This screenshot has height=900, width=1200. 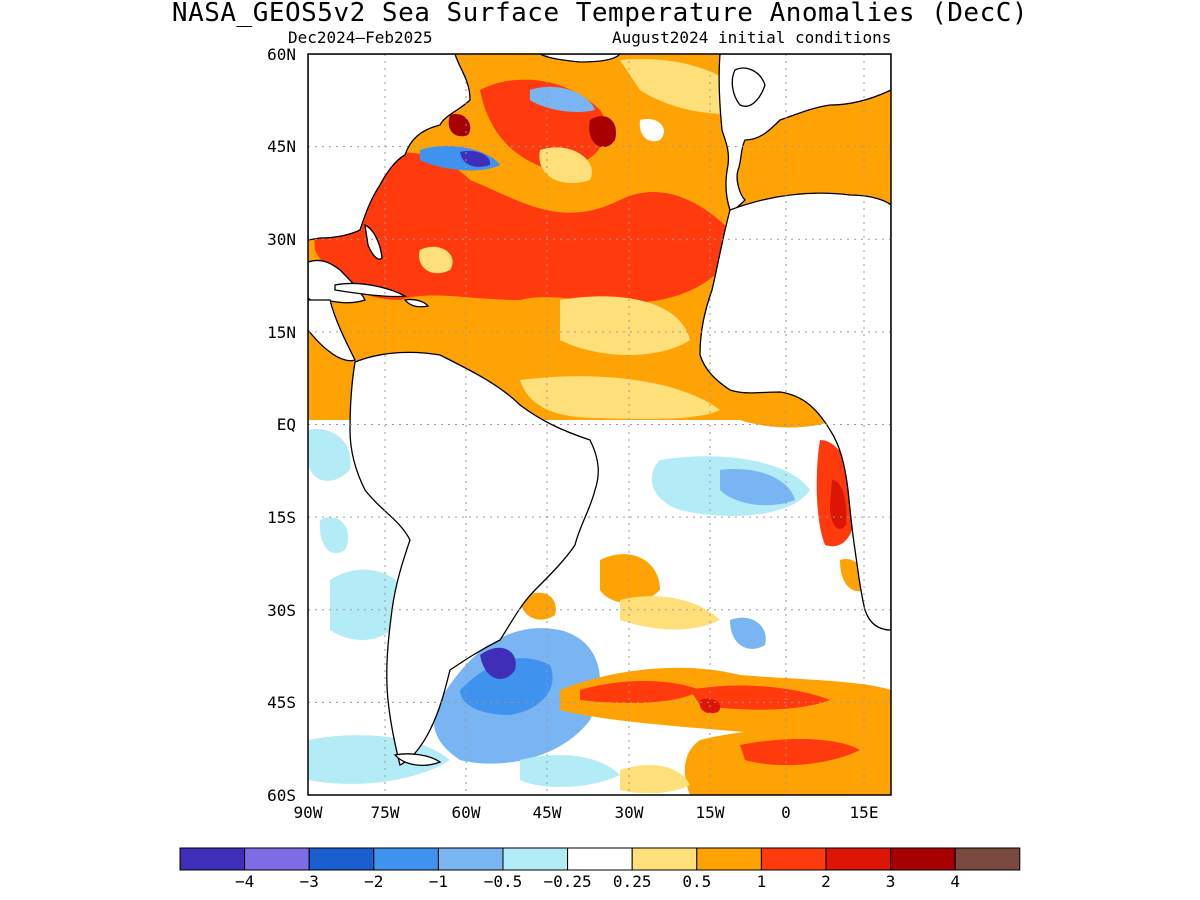 I want to click on colorbar-tick-label: −4, so click(x=244, y=881).